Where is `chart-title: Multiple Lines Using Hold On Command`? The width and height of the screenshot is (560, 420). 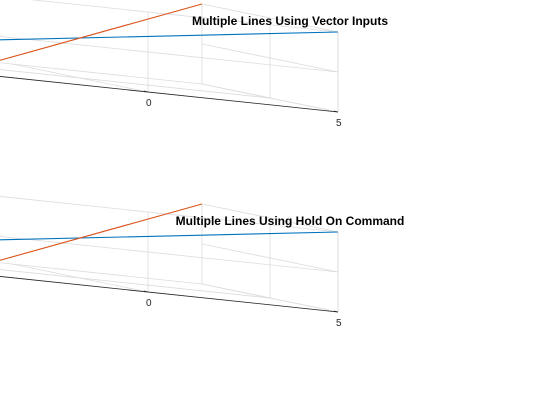 chart-title: Multiple Lines Using Hold On Command is located at coordinates (290, 221).